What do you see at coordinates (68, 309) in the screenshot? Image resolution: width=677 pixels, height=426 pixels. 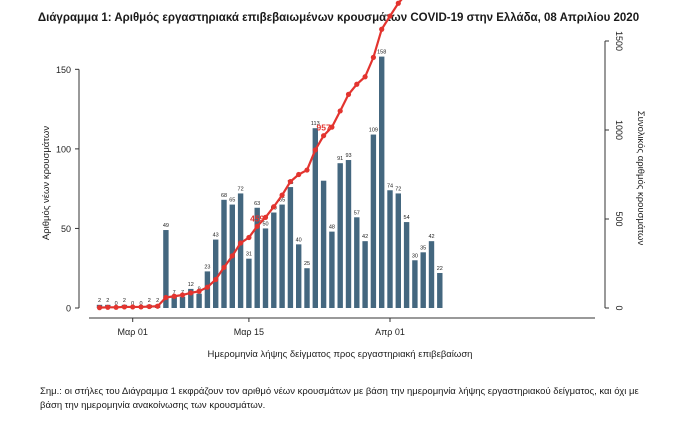 I see `y-left-tick-label: 0` at bounding box center [68, 309].